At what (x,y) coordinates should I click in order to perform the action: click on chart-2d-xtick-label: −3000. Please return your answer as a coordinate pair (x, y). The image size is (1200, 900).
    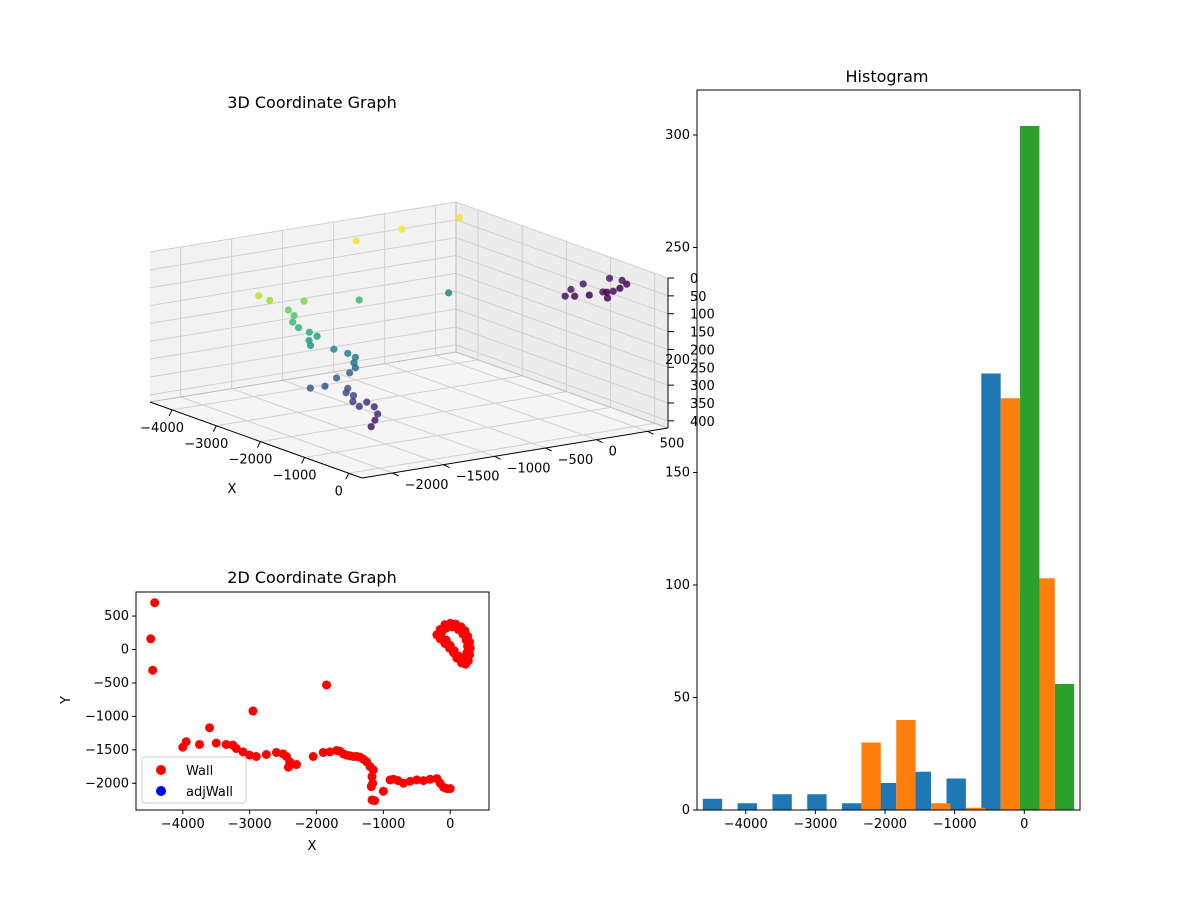
    Looking at the image, I should click on (250, 824).